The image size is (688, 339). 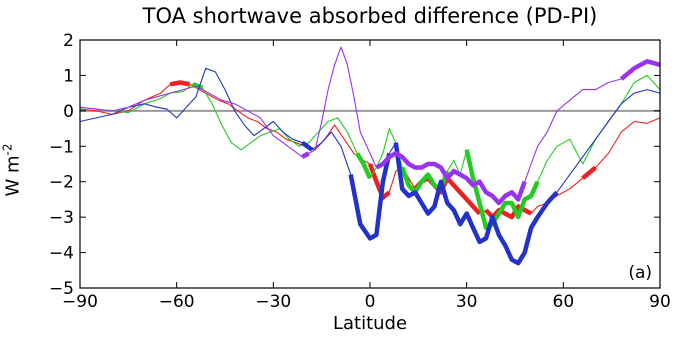 What do you see at coordinates (61, 289) in the screenshot?
I see `y-tick-label: −5` at bounding box center [61, 289].